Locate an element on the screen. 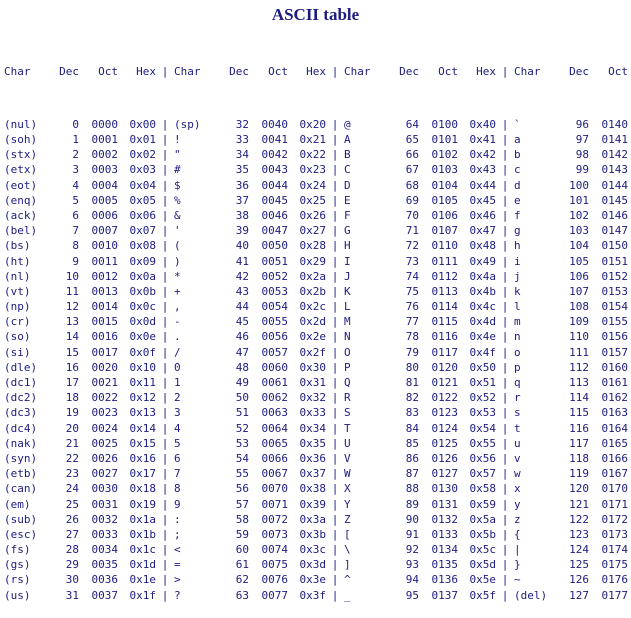 This screenshot has width=631, height=618. dec-cell: 80 is located at coordinates (412, 367).